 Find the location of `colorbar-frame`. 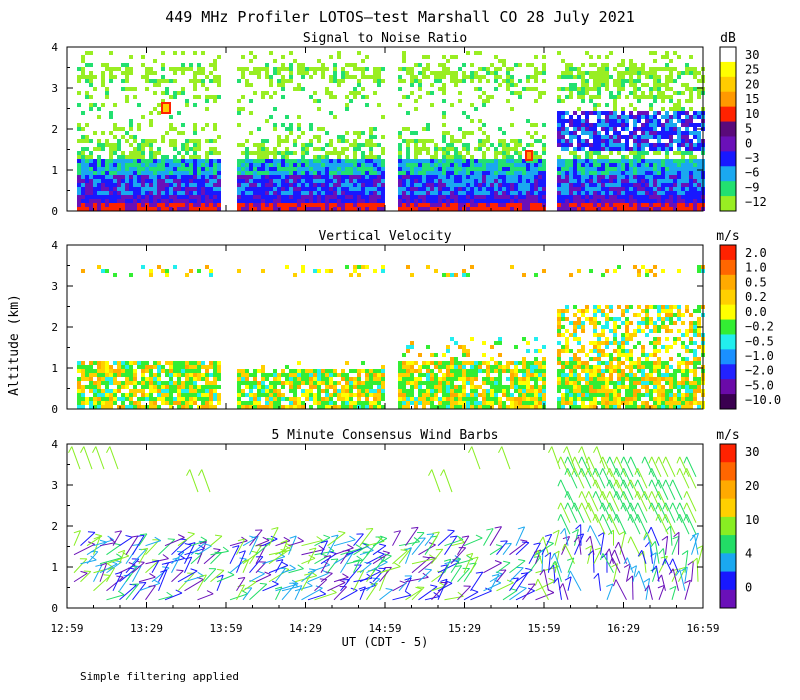

colorbar-frame is located at coordinates (728, 129).